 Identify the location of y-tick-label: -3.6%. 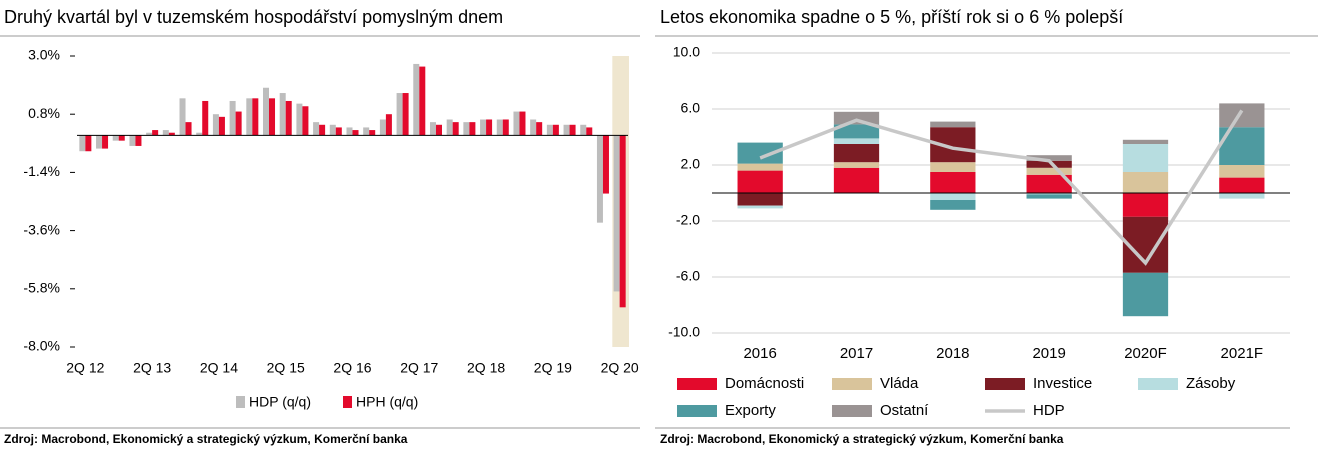
(41, 229).